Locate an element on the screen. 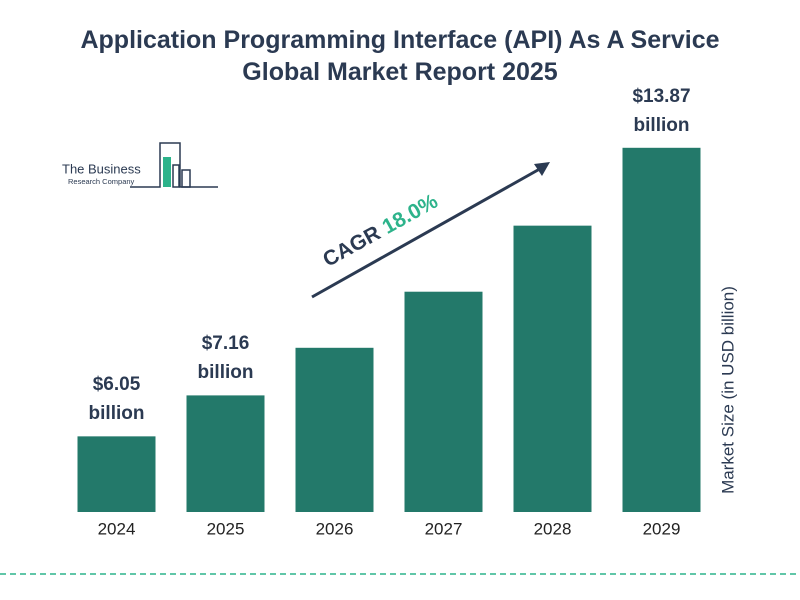 The width and height of the screenshot is (800, 600). value-label: $13.87 billion is located at coordinates (661, 110).